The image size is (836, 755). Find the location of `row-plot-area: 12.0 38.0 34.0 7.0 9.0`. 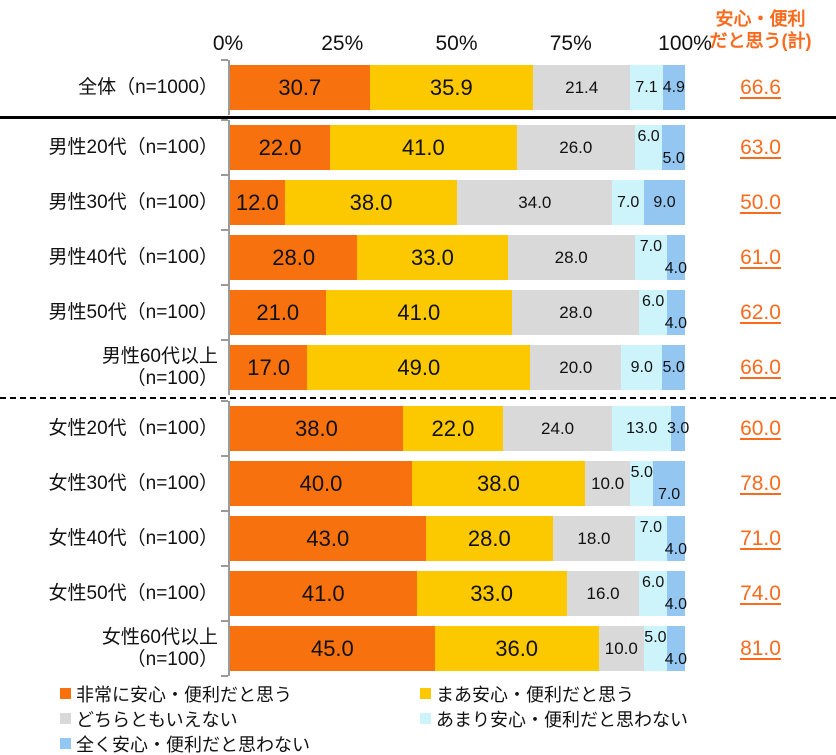

row-plot-area: 12.0 38.0 34.0 7.0 9.0 is located at coordinates (453, 202).